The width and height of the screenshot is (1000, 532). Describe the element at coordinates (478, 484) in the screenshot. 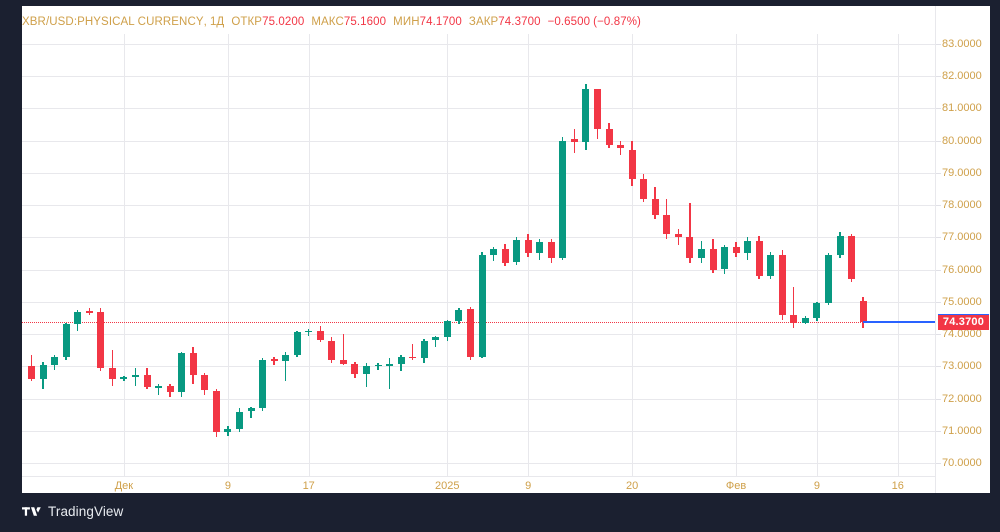

I see `time-scale: Дек 9 17 2025 9 20 Фев 9 16` at that location.